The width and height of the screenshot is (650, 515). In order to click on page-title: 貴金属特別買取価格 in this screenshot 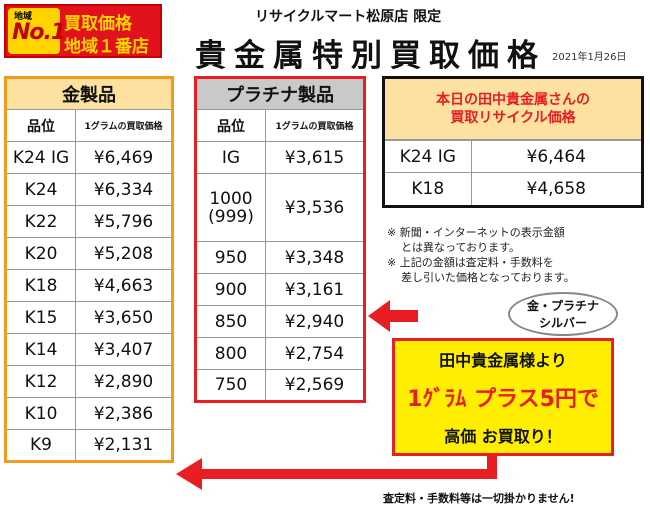, I will do `click(370, 56)`.